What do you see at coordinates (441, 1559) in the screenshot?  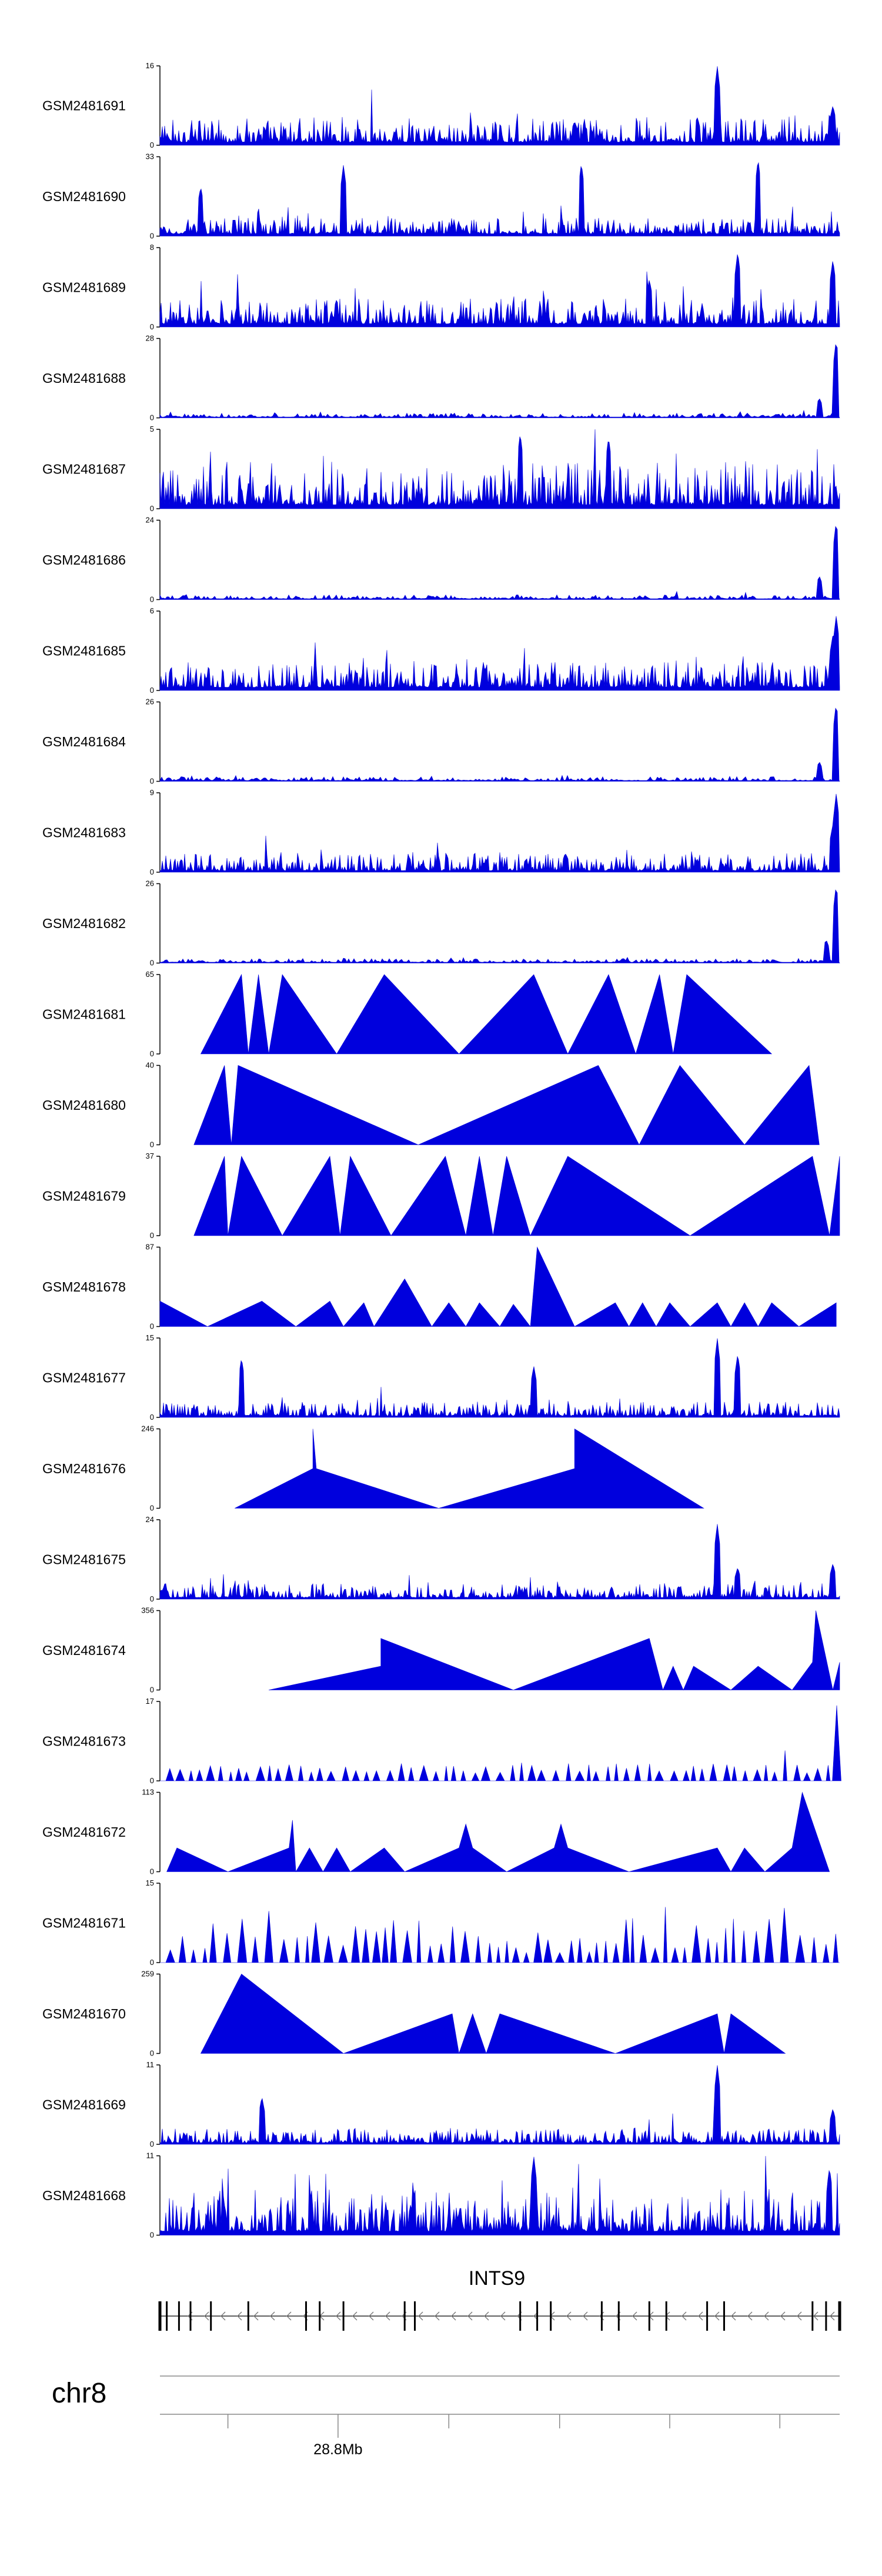 I see `track-GSM2481675: GSM2481675 24 0` at bounding box center [441, 1559].